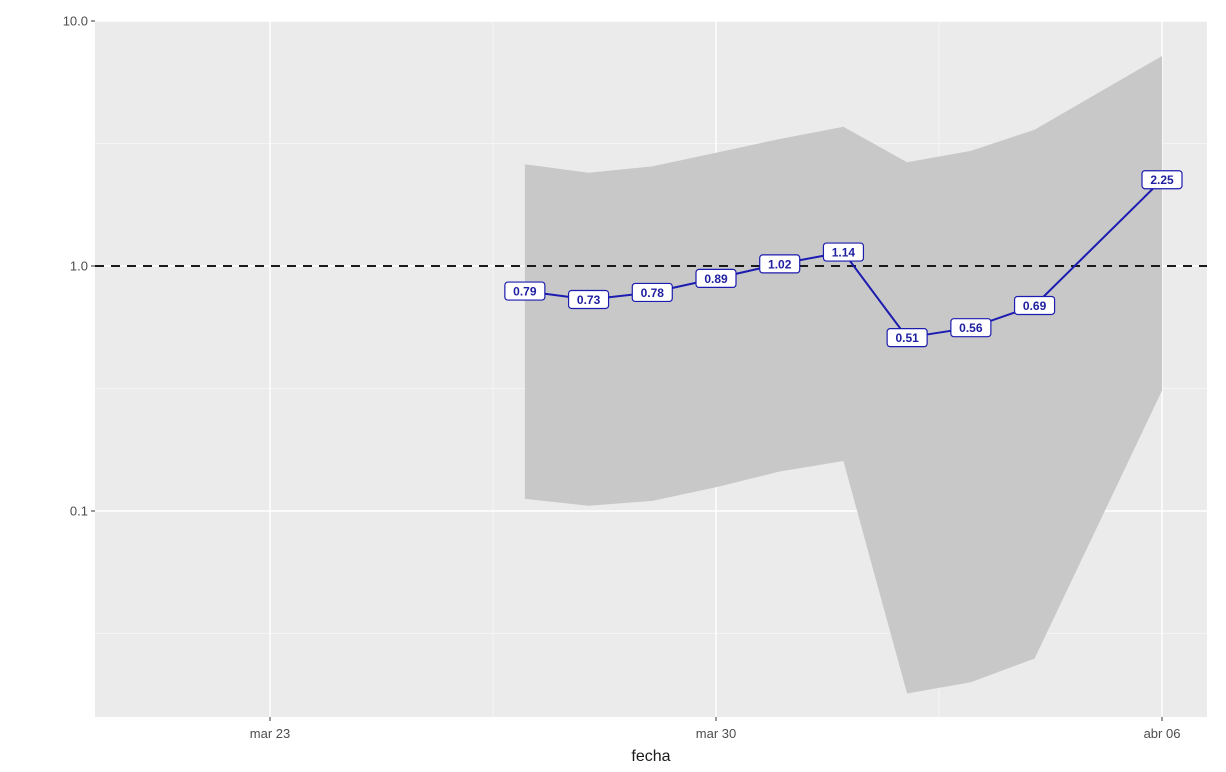 This screenshot has height=772, width=1226. What do you see at coordinates (270, 733) in the screenshot?
I see `x-tick-label: mar 23` at bounding box center [270, 733].